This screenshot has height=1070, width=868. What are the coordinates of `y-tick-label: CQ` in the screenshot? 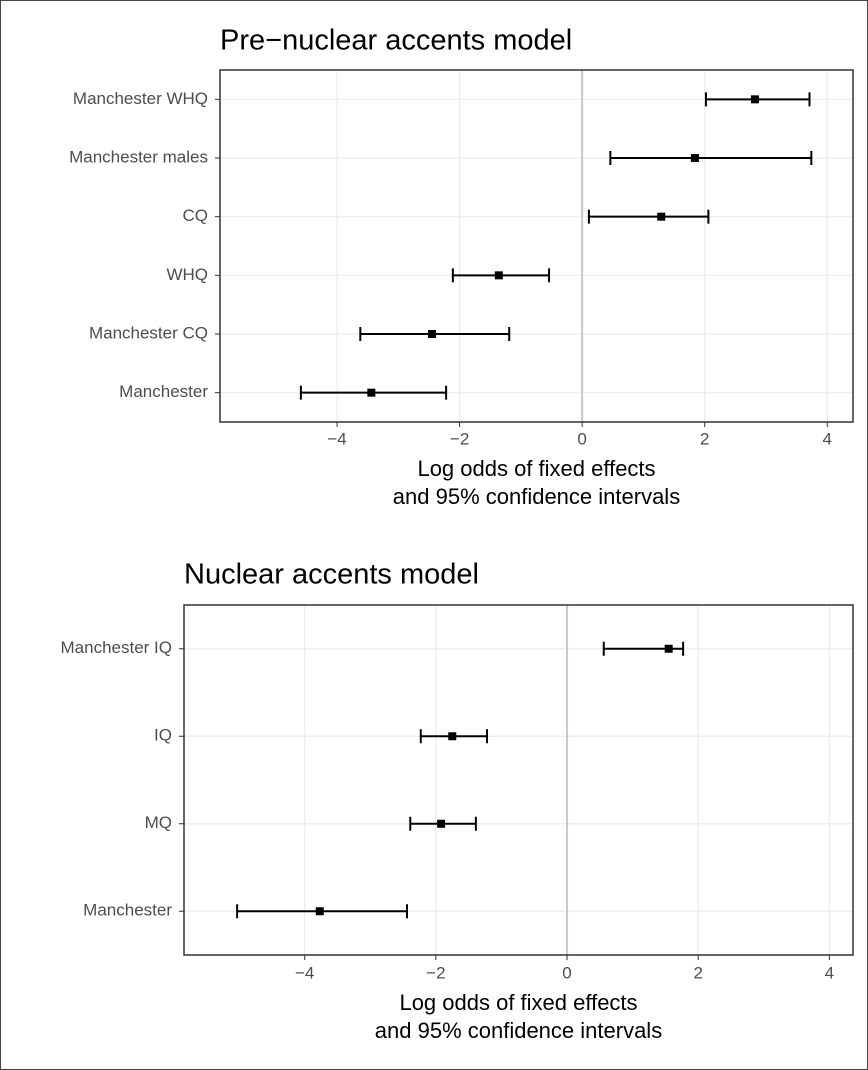 It's located at (196, 215).